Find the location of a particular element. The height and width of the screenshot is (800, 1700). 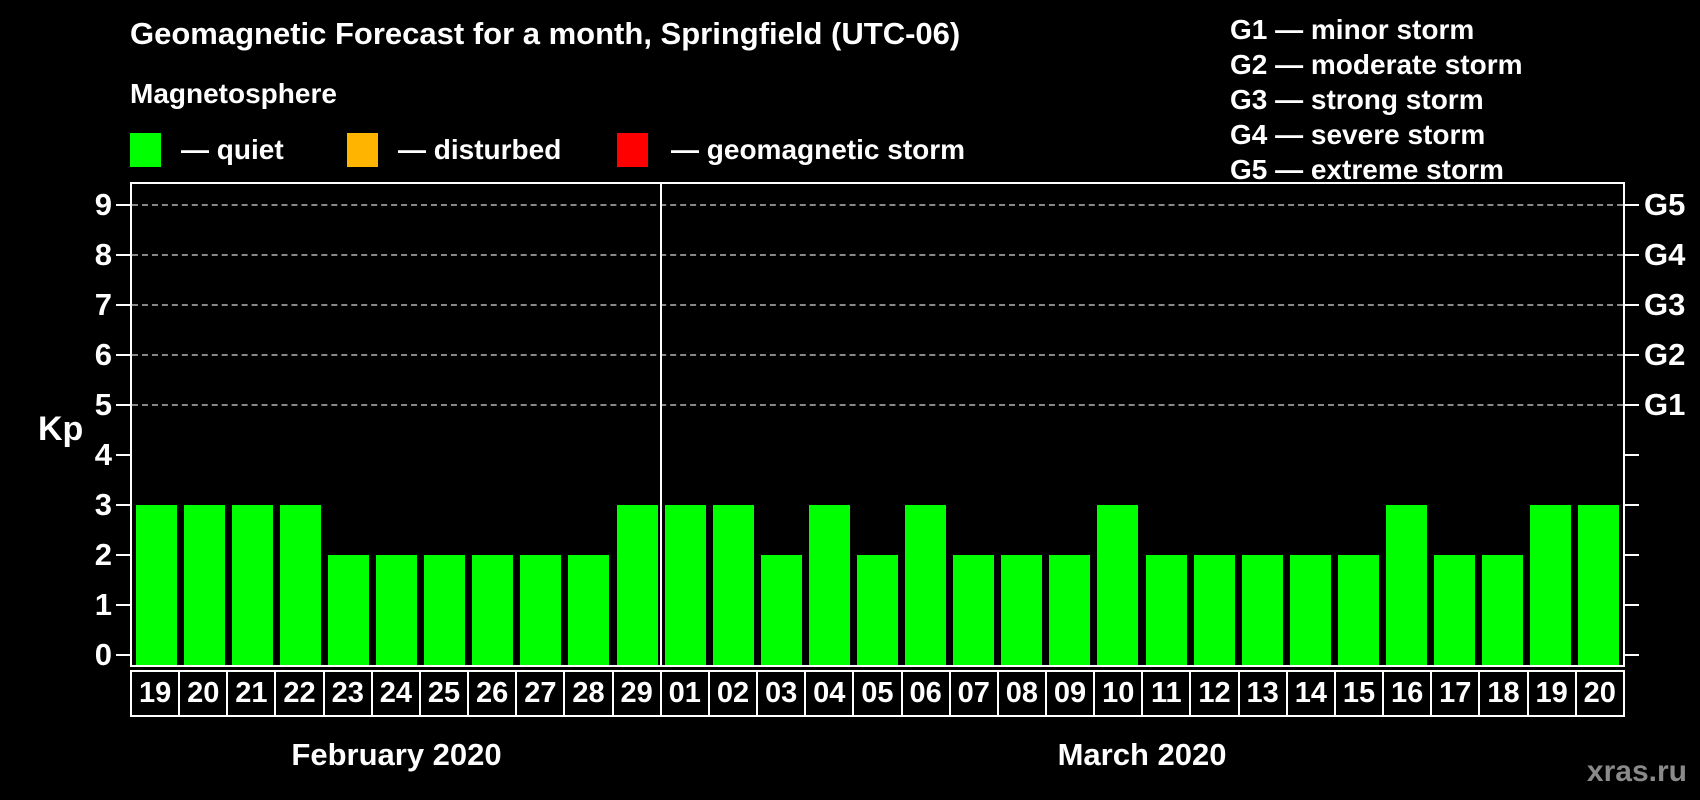

day-label: 17 is located at coordinates (1455, 693).